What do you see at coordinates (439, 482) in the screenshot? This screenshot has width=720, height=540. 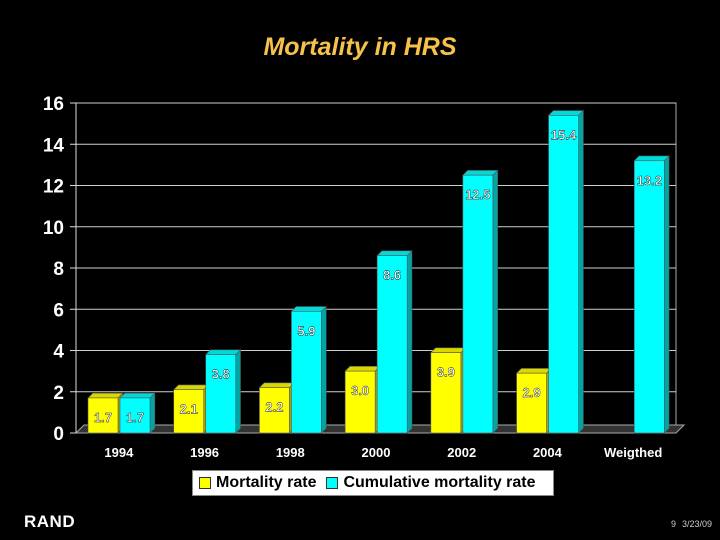 I see `legend-label-cumulative: Cumulative mortality rate` at bounding box center [439, 482].